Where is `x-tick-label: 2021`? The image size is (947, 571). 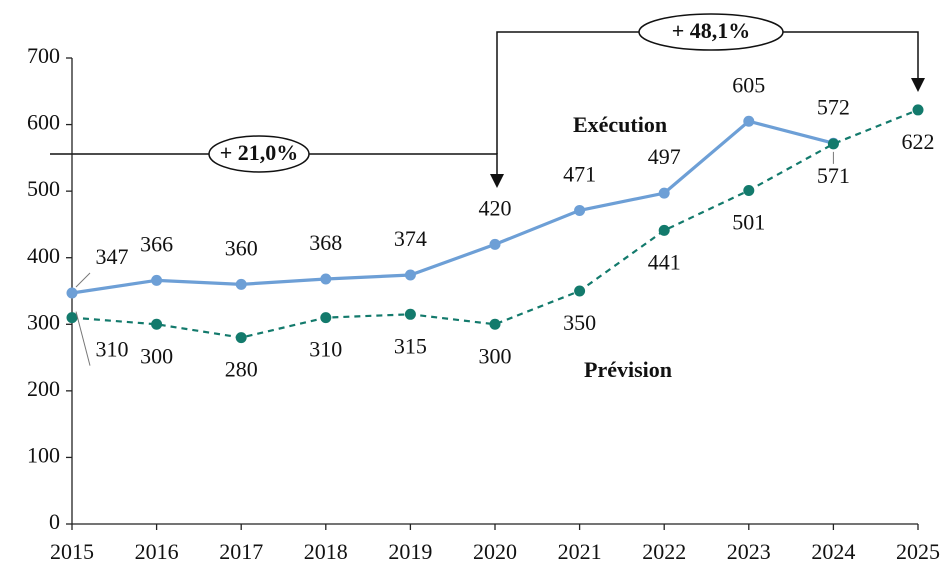 x-tick-label: 2021 is located at coordinates (580, 551).